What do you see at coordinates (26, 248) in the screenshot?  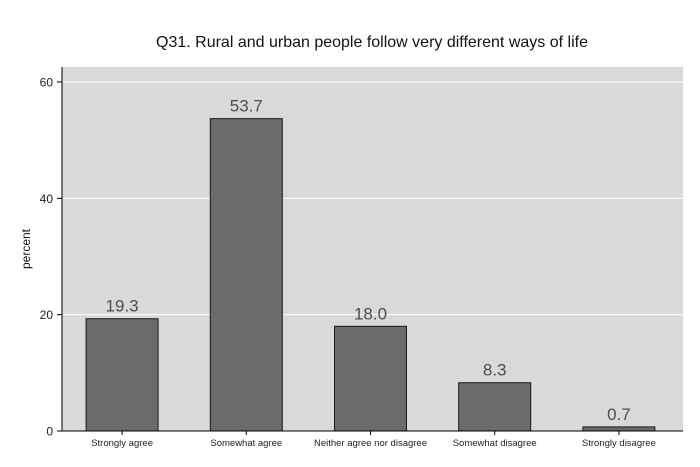 I see `y-axis-label: percent` at bounding box center [26, 248].